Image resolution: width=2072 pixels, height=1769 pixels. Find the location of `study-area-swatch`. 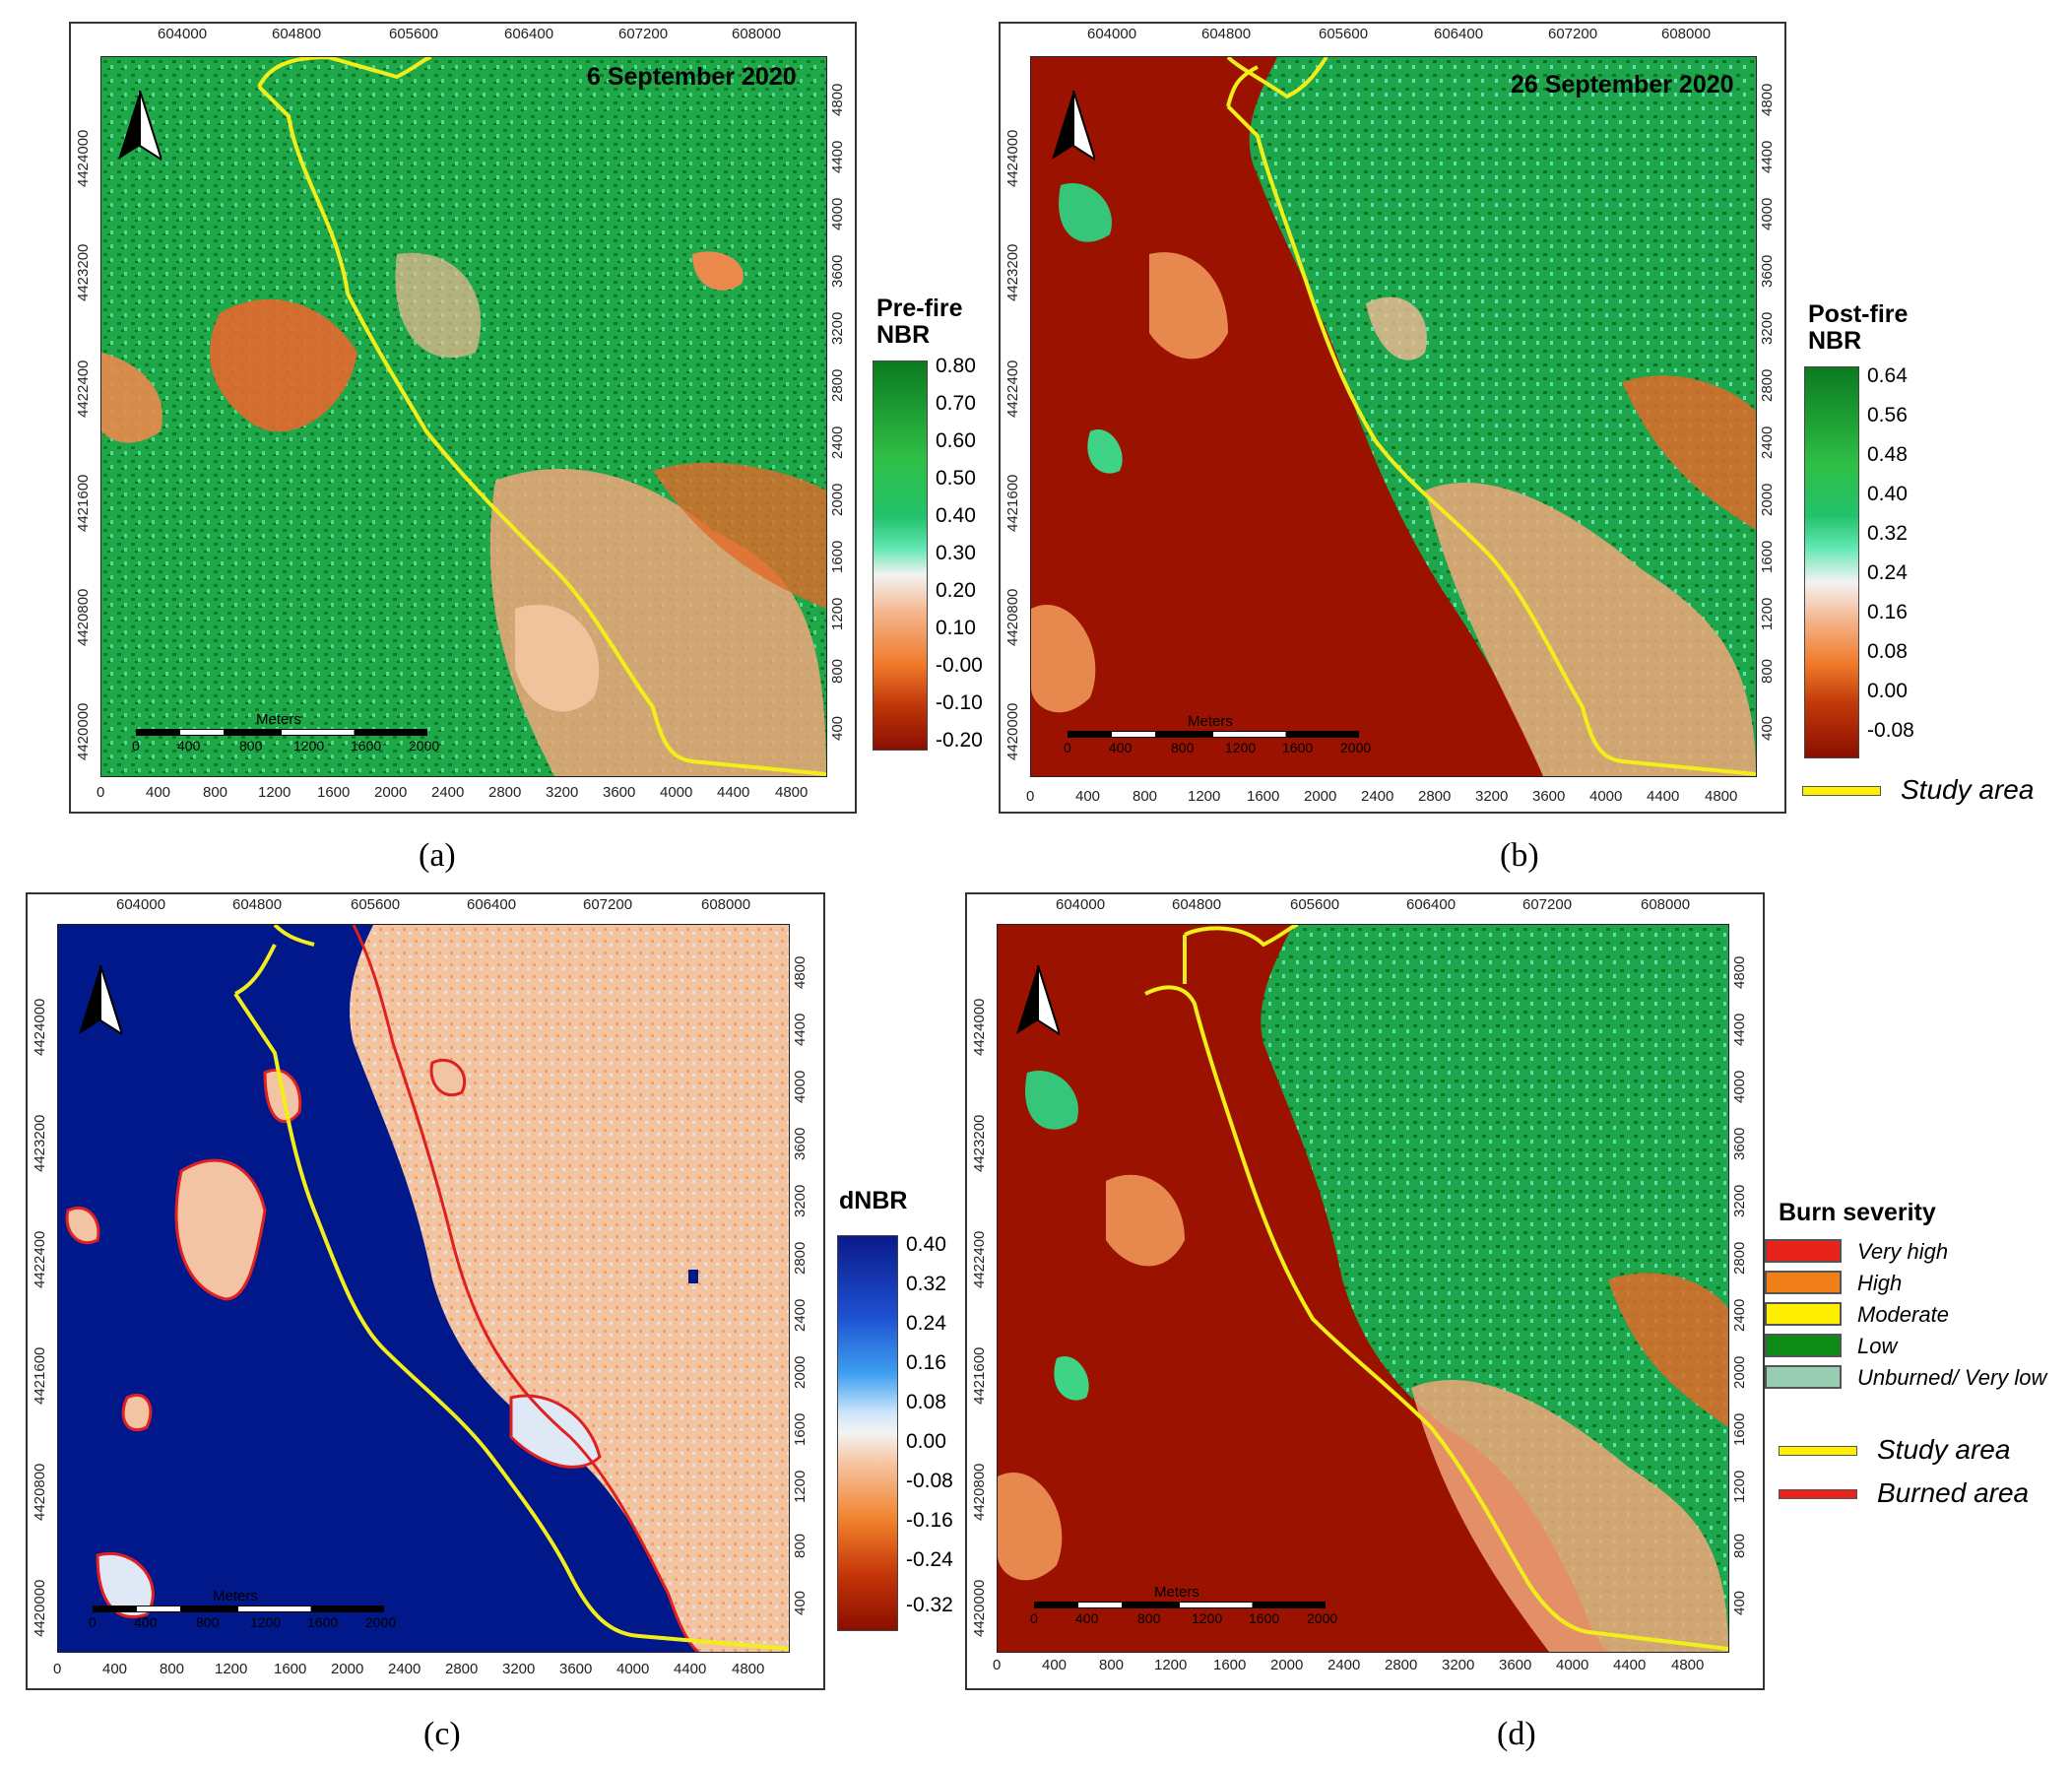

study-area-swatch is located at coordinates (1841, 791).